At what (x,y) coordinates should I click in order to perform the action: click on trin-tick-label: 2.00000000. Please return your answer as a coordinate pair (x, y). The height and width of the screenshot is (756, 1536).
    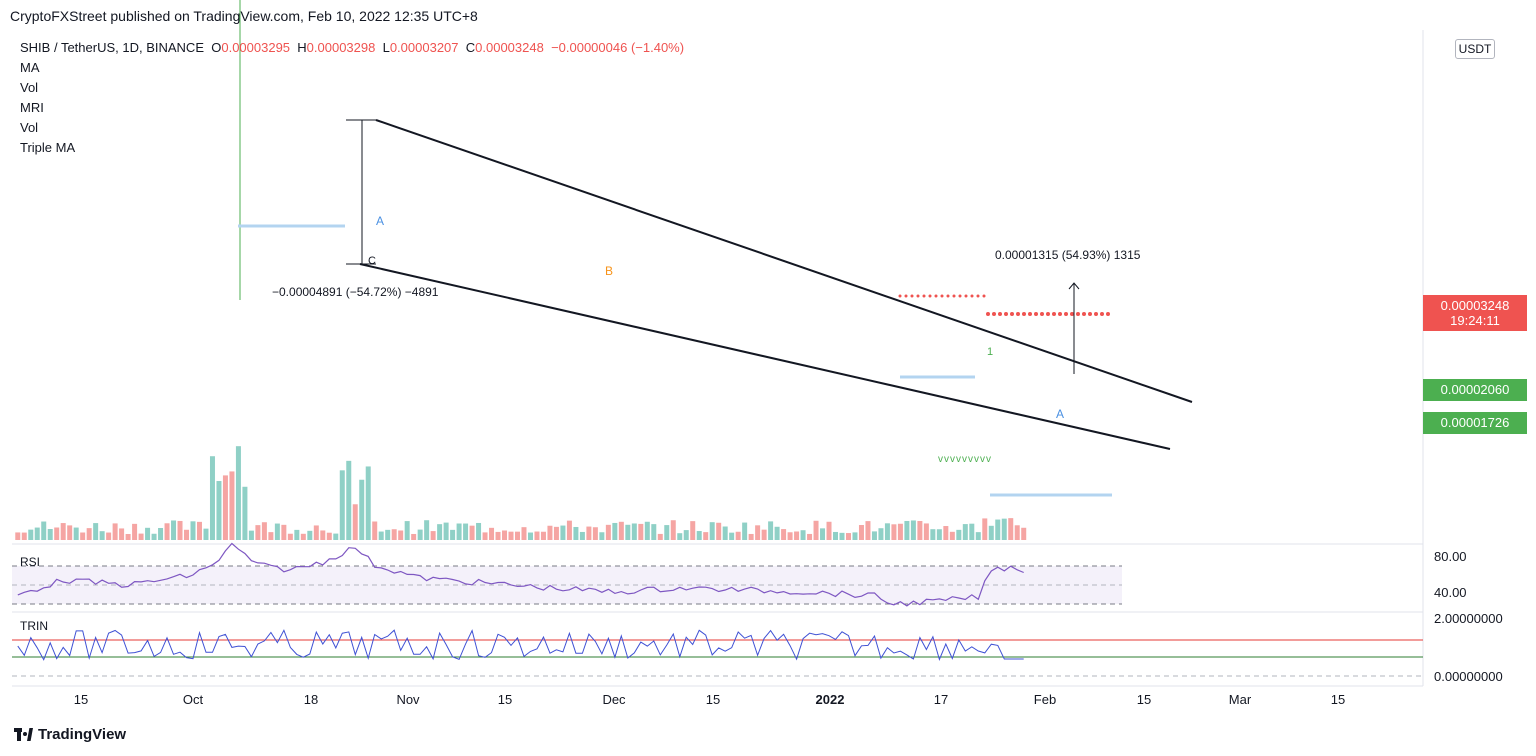
    Looking at the image, I should click on (1468, 618).